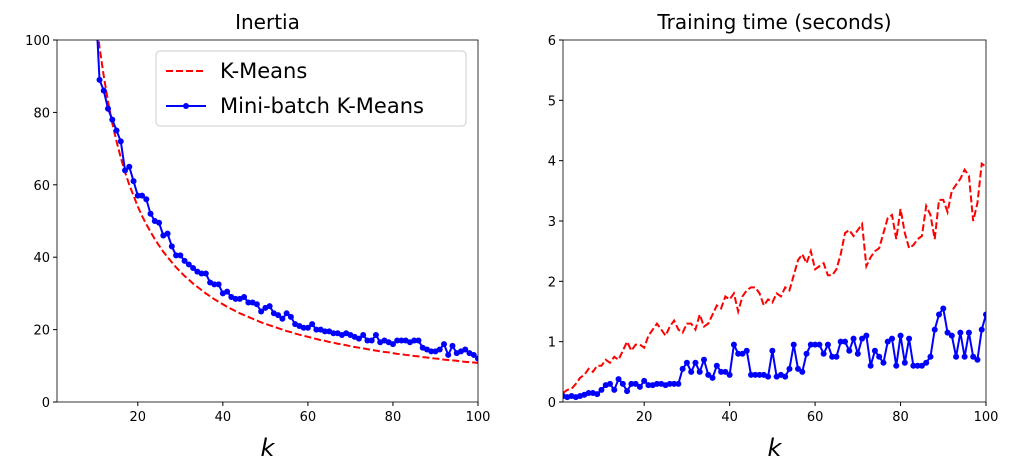 This screenshot has height=473, width=1013. What do you see at coordinates (37, 41) in the screenshot?
I see `y-tick-label: 100` at bounding box center [37, 41].